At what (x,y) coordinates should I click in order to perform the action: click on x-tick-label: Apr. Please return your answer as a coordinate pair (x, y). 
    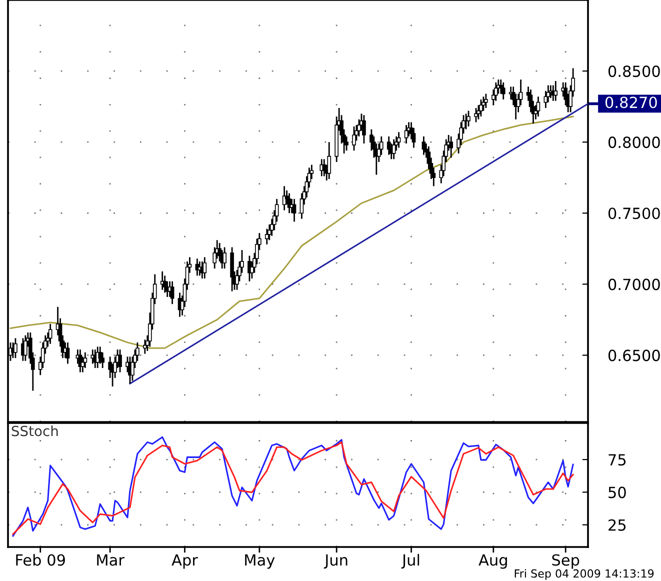
    Looking at the image, I should click on (185, 561).